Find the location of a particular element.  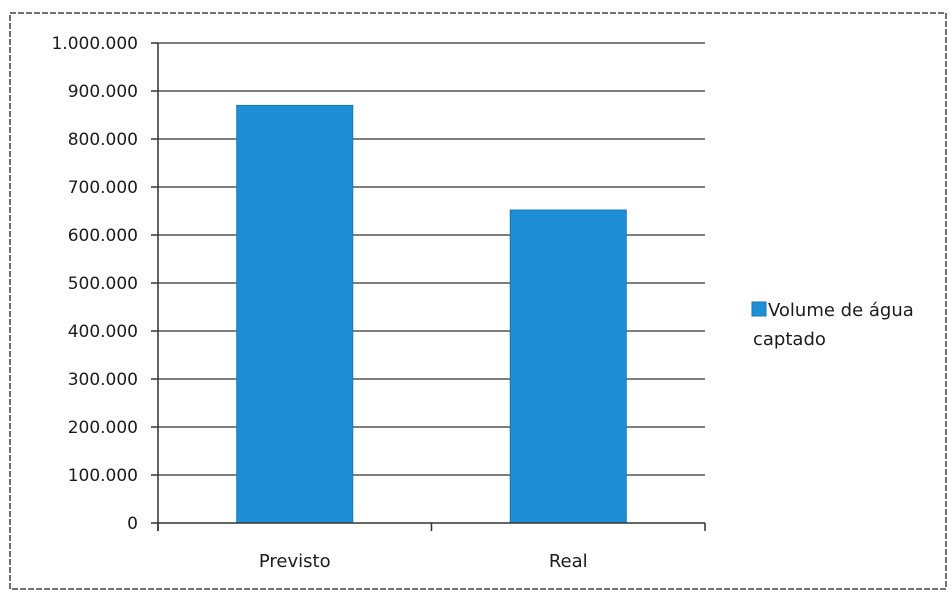

legend-label-line-1: Volume de água is located at coordinates (841, 310).